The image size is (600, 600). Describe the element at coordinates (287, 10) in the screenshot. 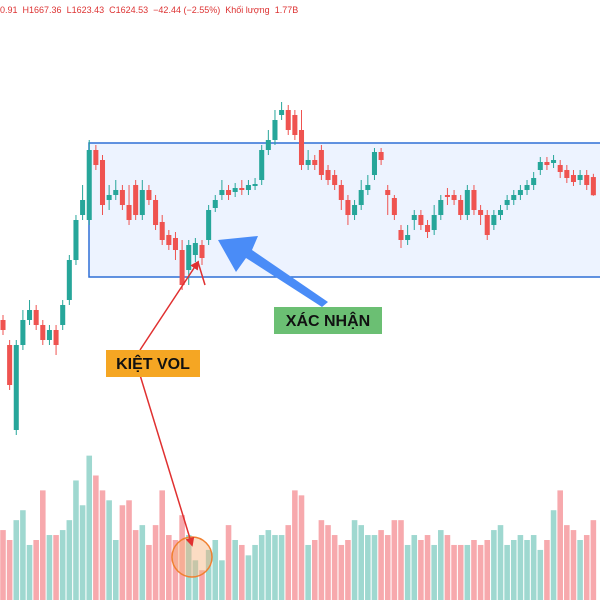

I see `header-item: 1.77B` at that location.